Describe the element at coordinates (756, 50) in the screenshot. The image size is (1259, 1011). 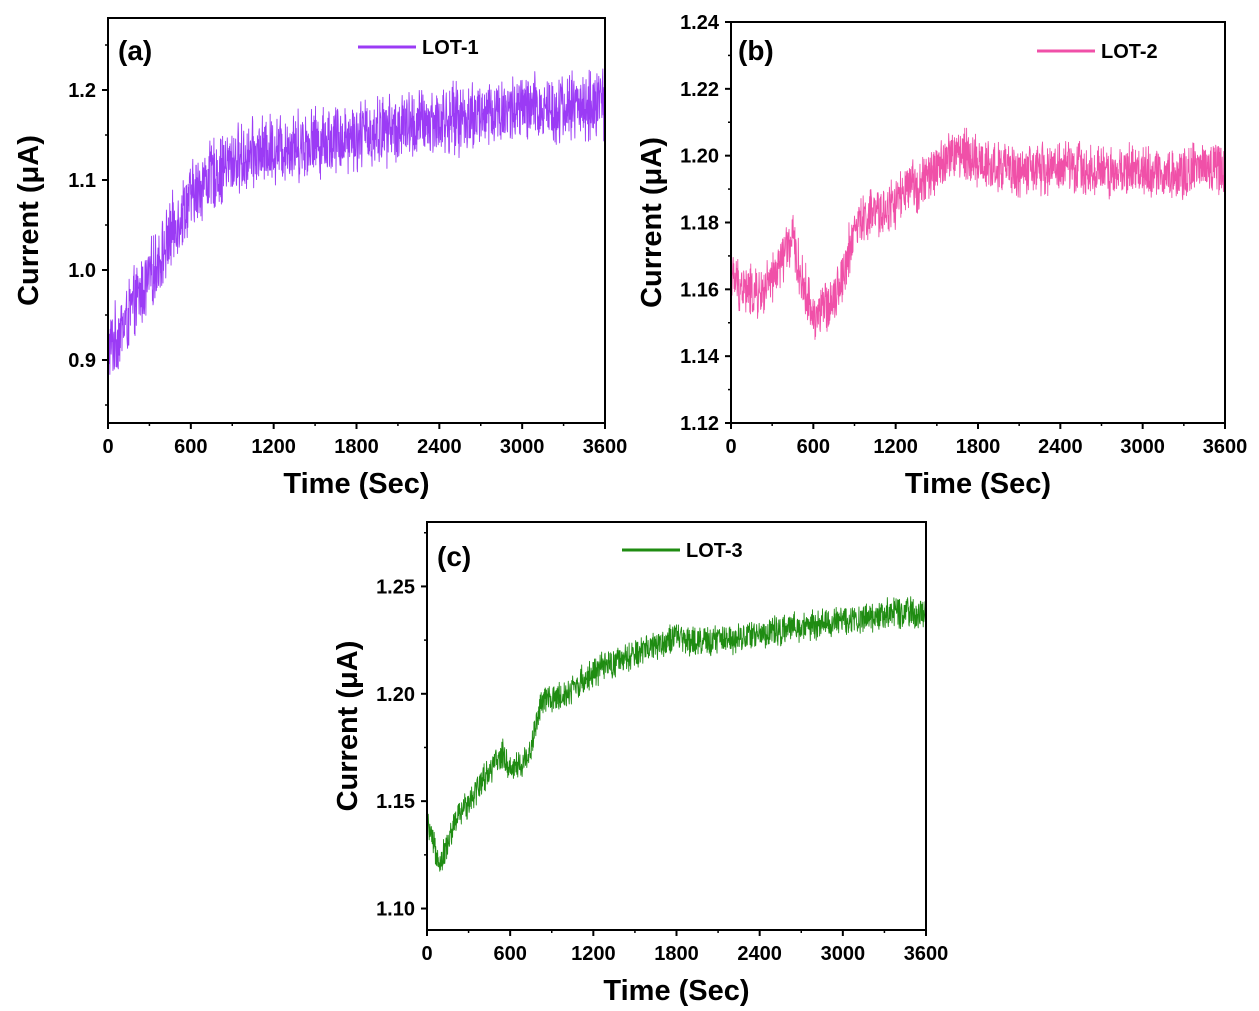
I see `panel-label: (b)` at that location.